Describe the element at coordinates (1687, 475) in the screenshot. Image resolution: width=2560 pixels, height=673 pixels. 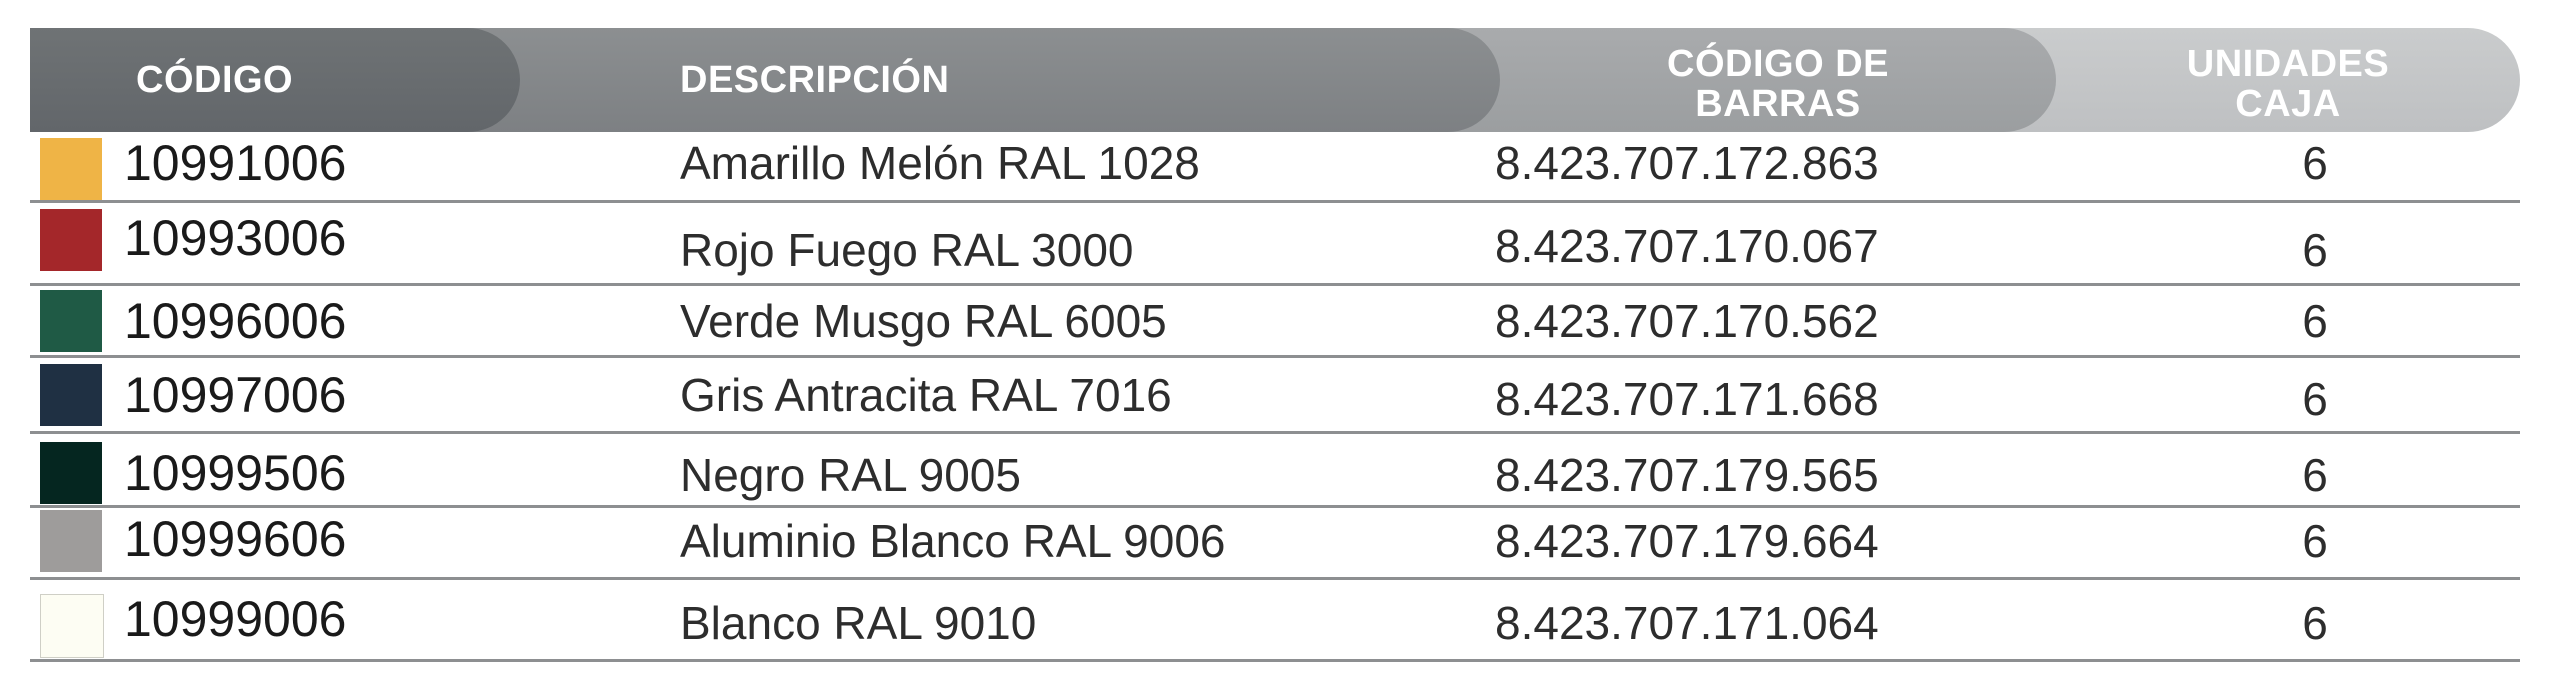
I see `row-codigo-barras: 8.423.707.179.565` at that location.